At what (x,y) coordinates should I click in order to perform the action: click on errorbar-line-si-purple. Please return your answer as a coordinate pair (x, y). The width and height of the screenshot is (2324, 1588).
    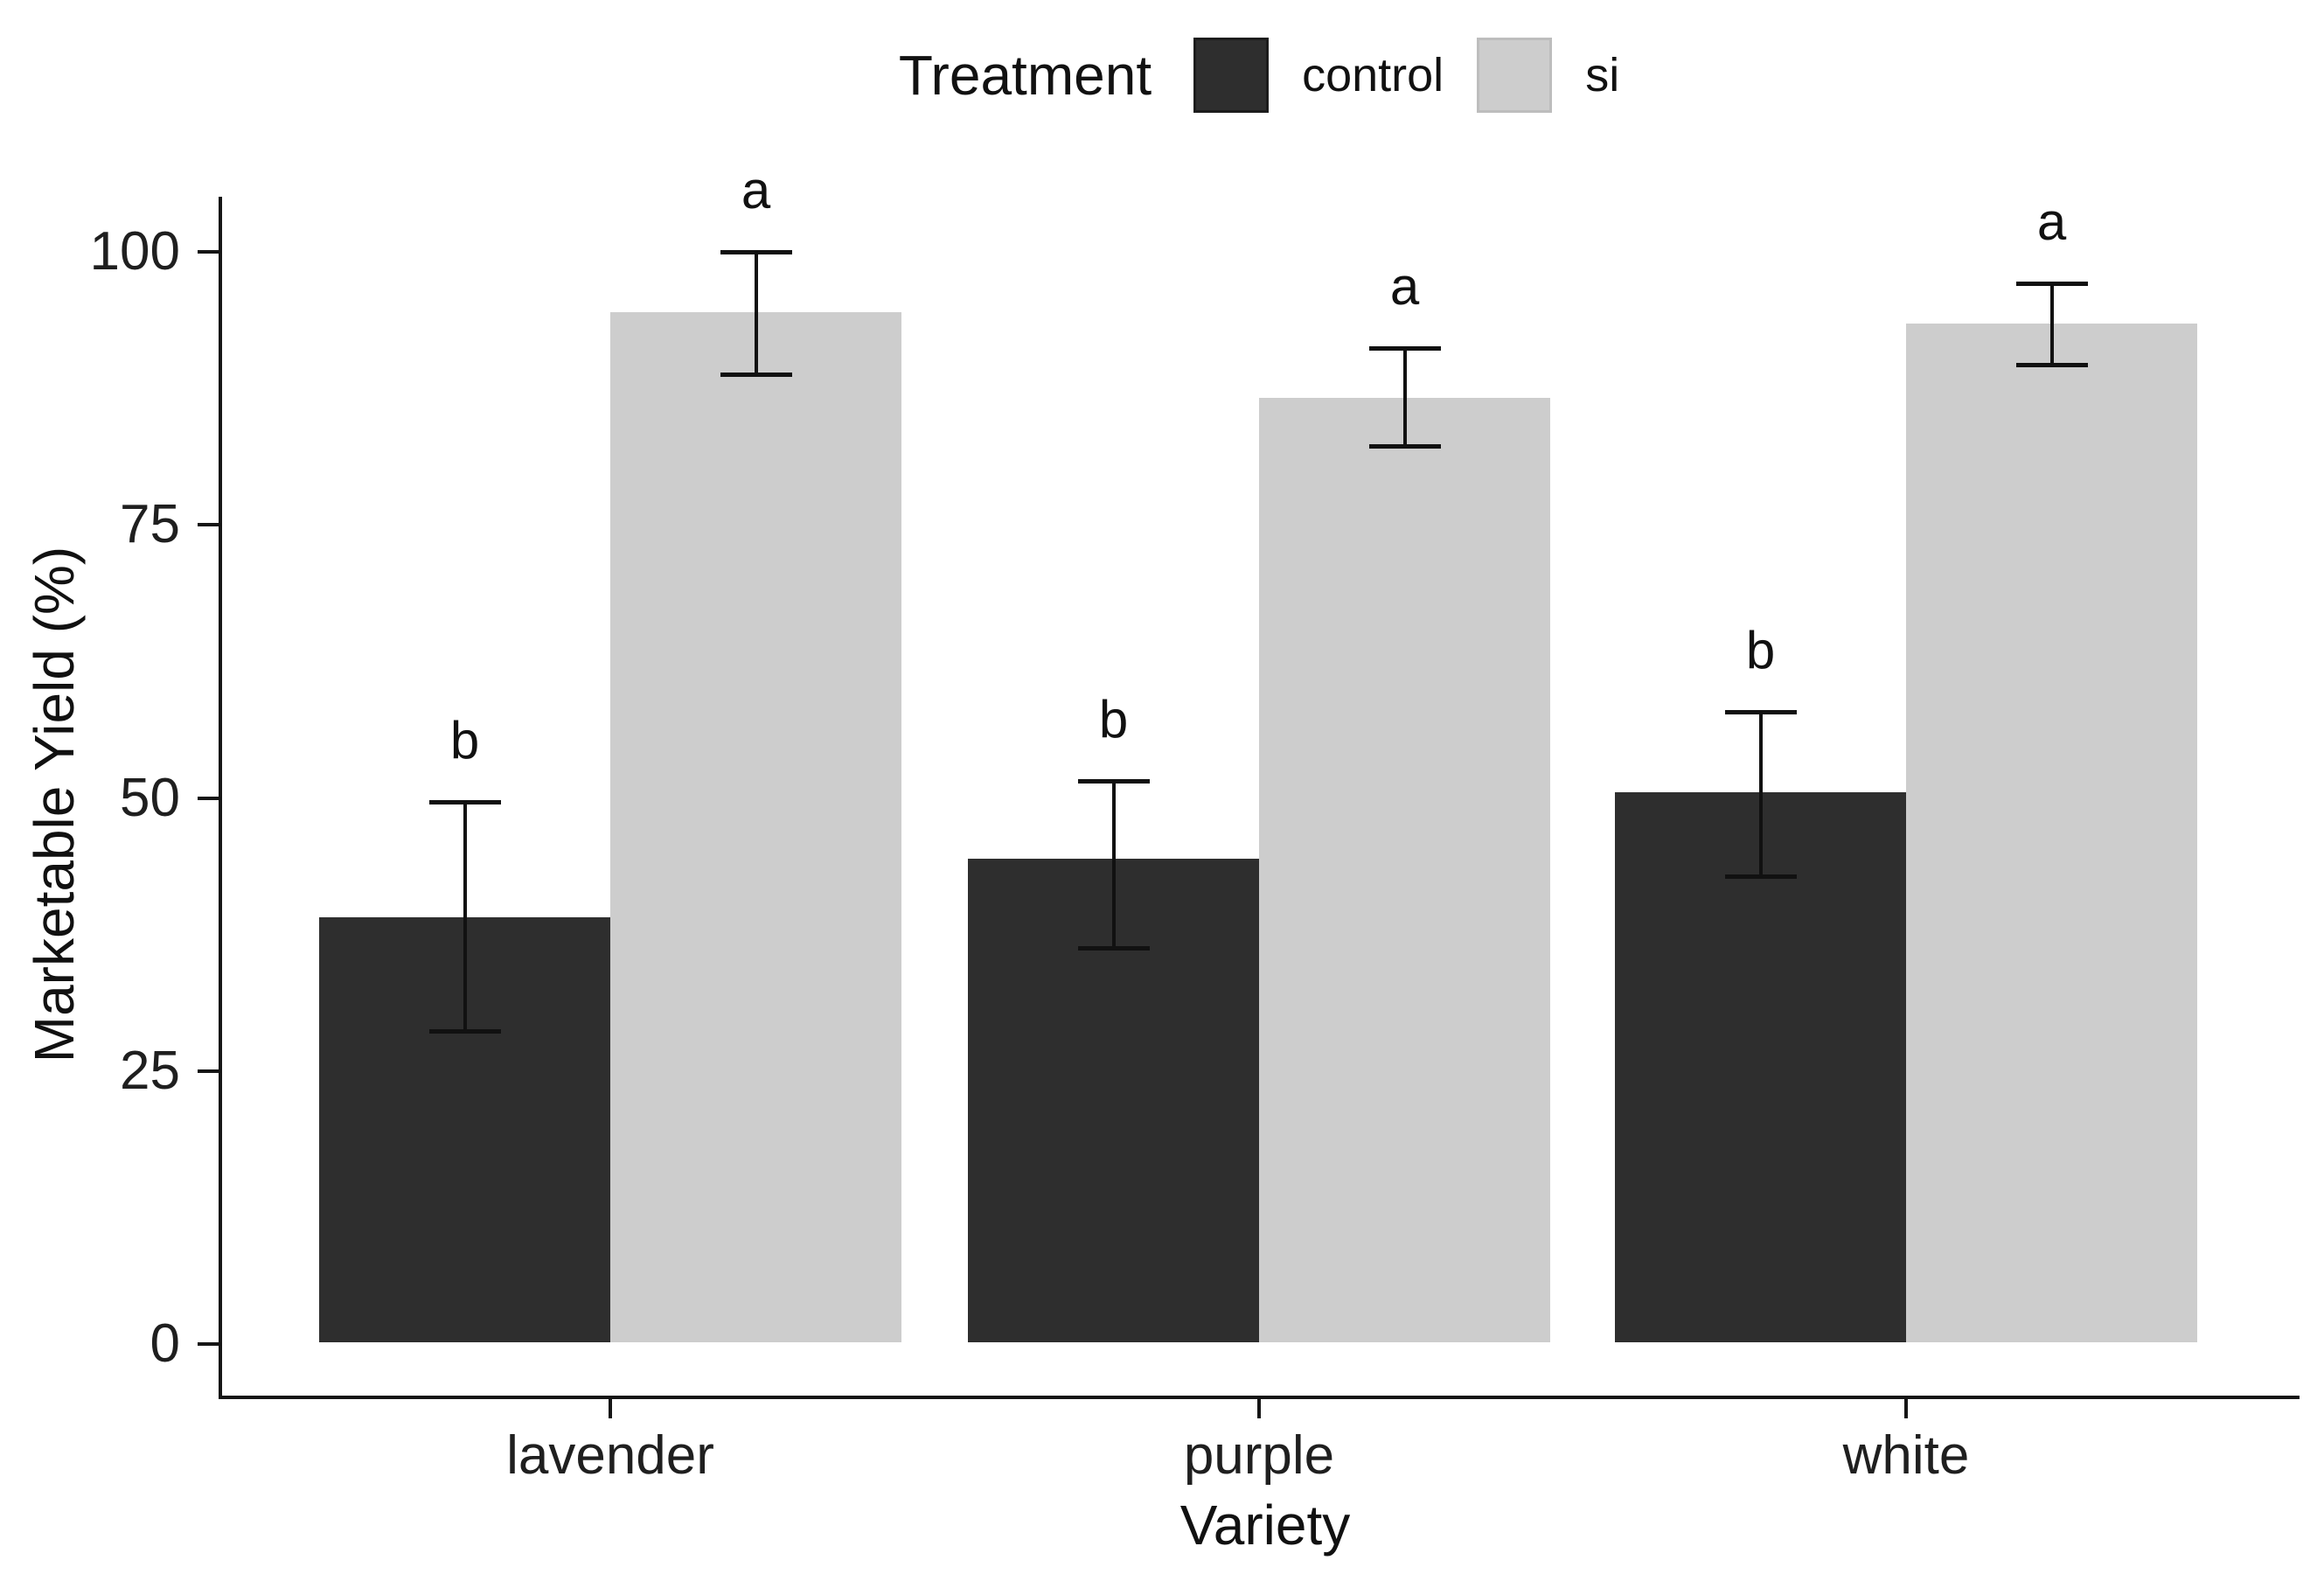
    Looking at the image, I should click on (1404, 397).